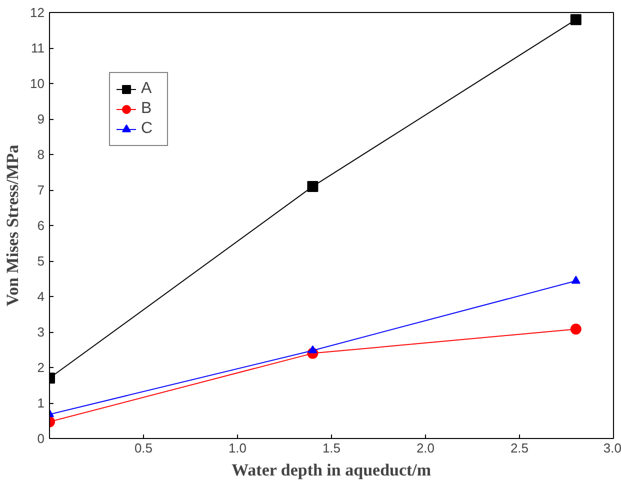 The width and height of the screenshot is (621, 482). Describe the element at coordinates (12, 225) in the screenshot. I see `y-axis-title: Von Mises Stress/MPa` at that location.